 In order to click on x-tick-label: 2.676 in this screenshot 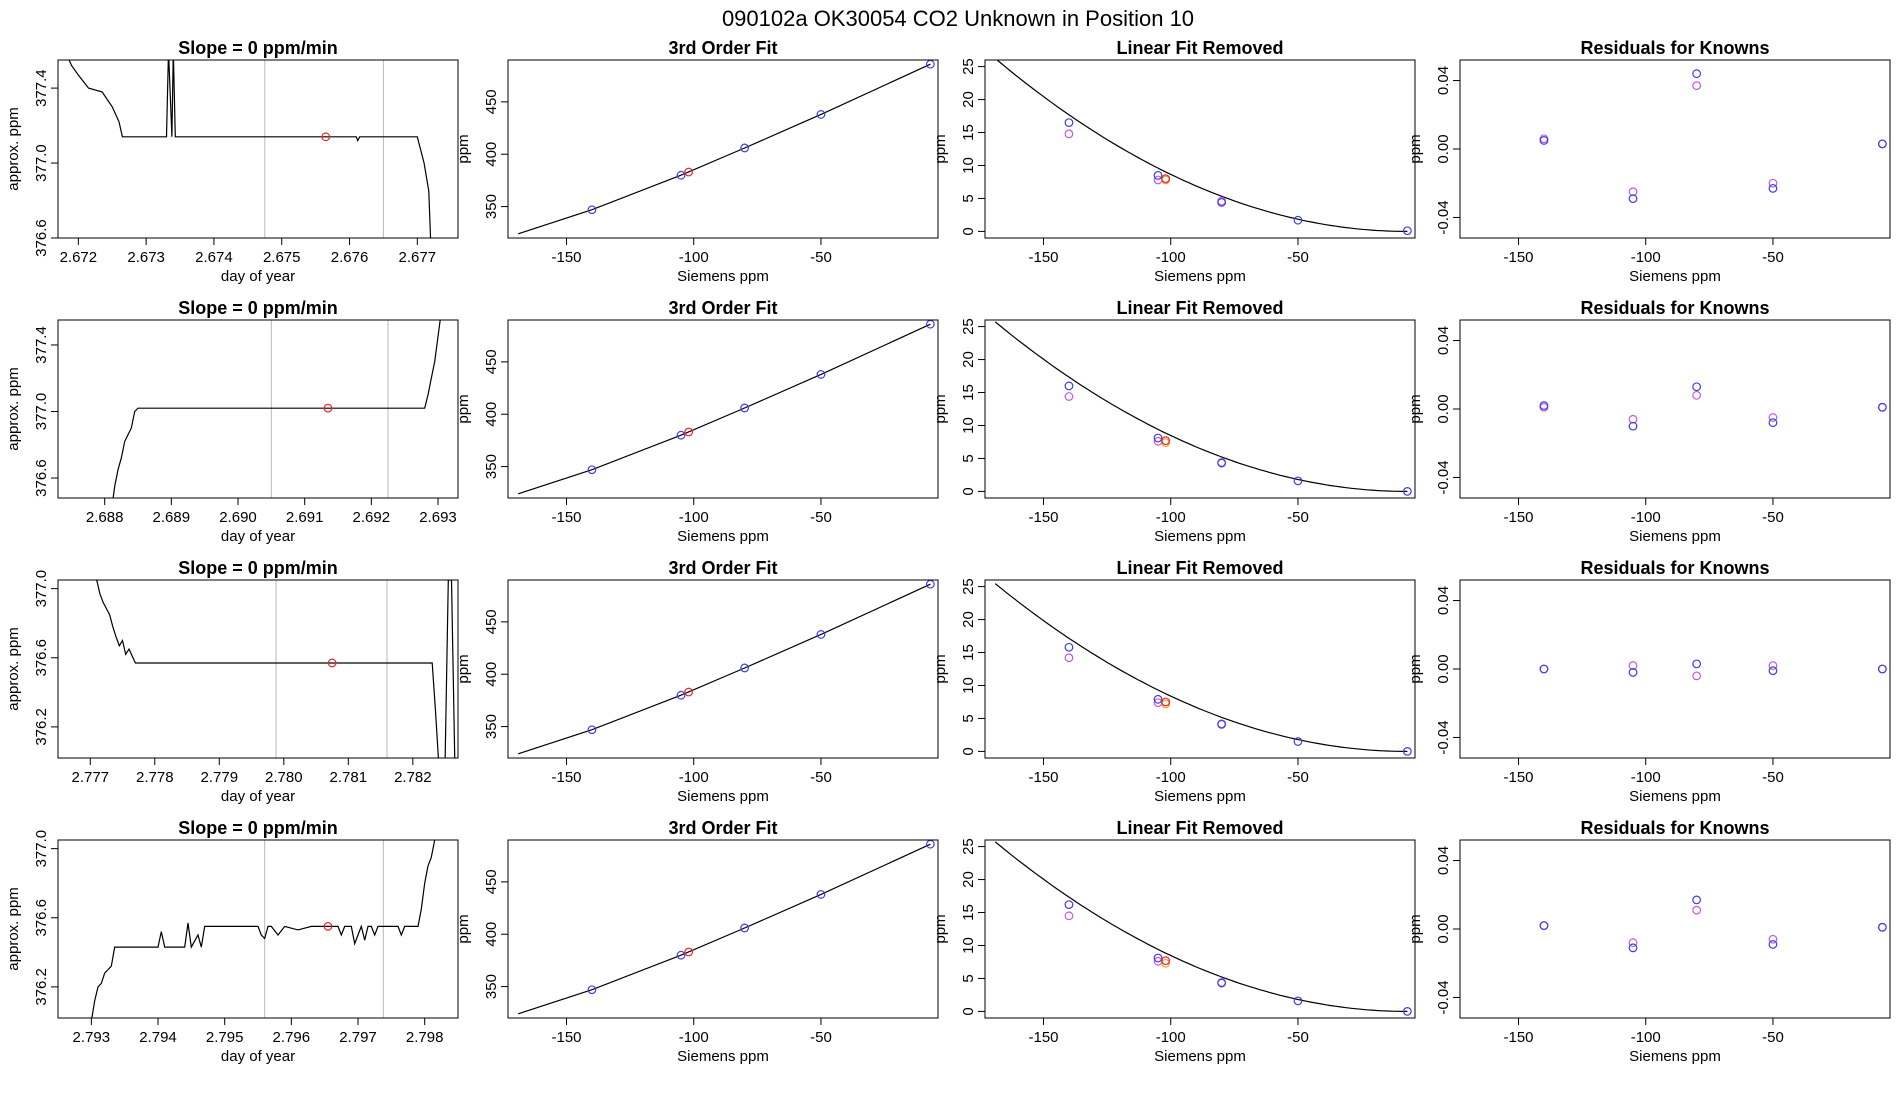, I will do `click(350, 257)`.